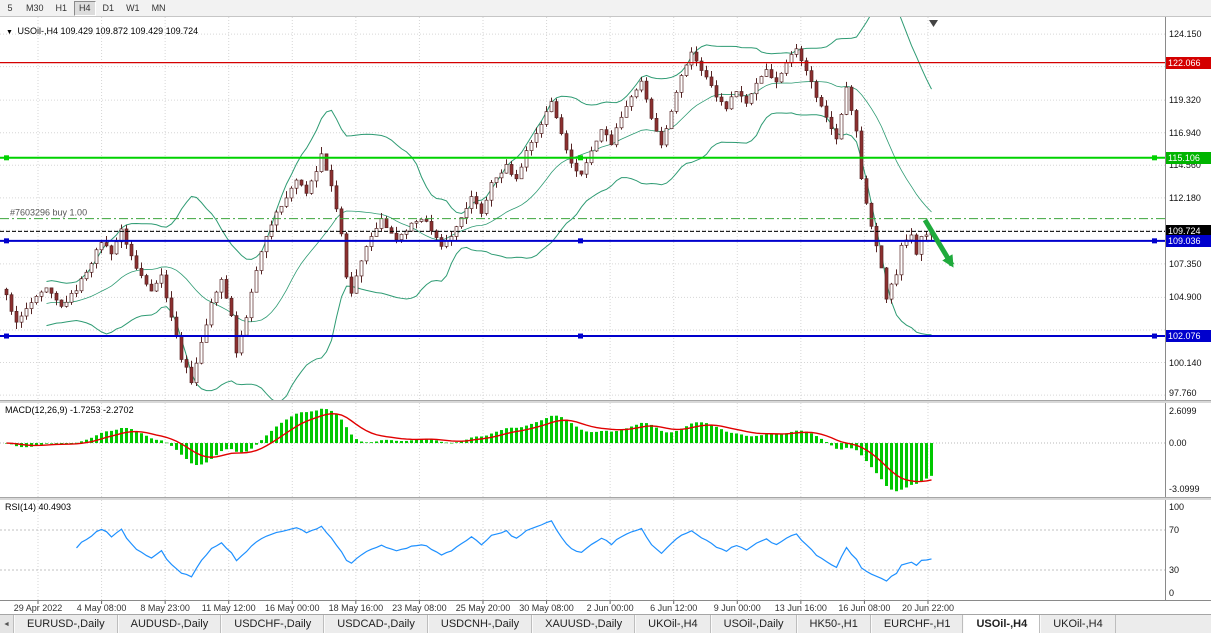 The image size is (1211, 633). Describe the element at coordinates (1174, 530) in the screenshot. I see `rsi-axis-label: 70` at that location.